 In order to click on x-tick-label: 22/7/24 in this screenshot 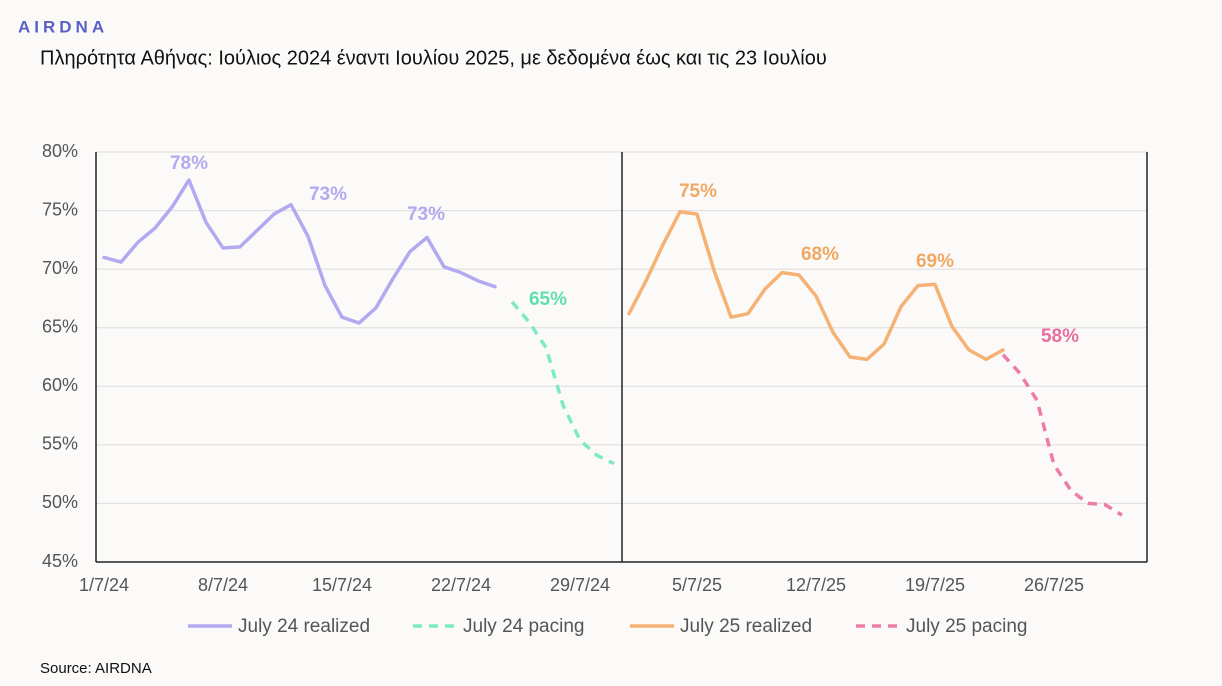, I will do `click(461, 585)`.